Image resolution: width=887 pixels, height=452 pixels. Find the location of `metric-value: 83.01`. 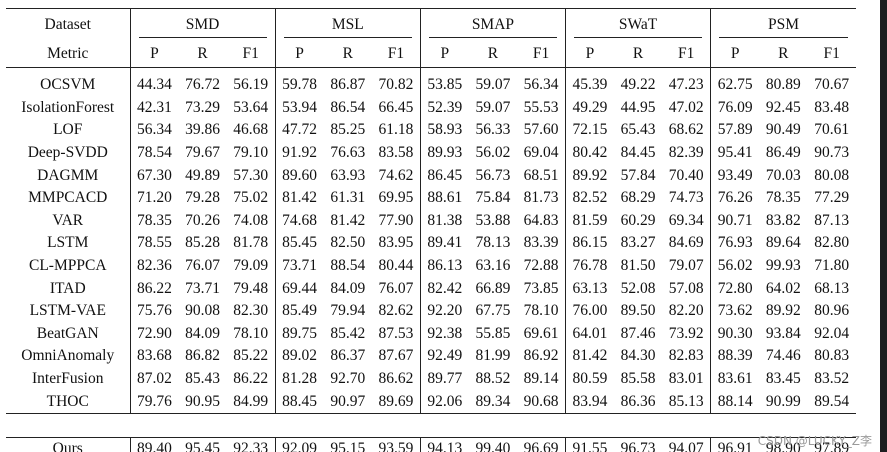

metric-value: 83.01 is located at coordinates (686, 379).